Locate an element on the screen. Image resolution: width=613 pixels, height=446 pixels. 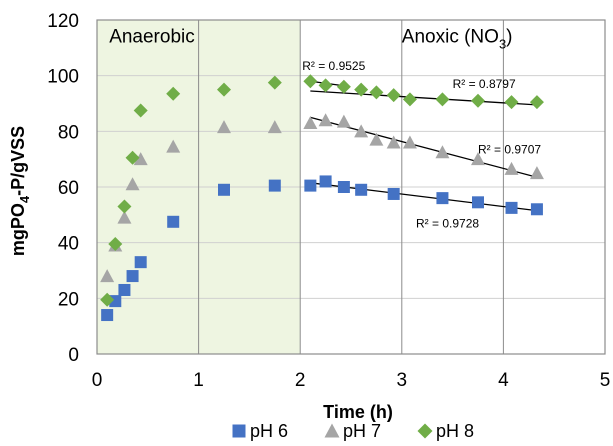
region-label-anoxic: Anoxic (NO3) is located at coordinates (457, 38).